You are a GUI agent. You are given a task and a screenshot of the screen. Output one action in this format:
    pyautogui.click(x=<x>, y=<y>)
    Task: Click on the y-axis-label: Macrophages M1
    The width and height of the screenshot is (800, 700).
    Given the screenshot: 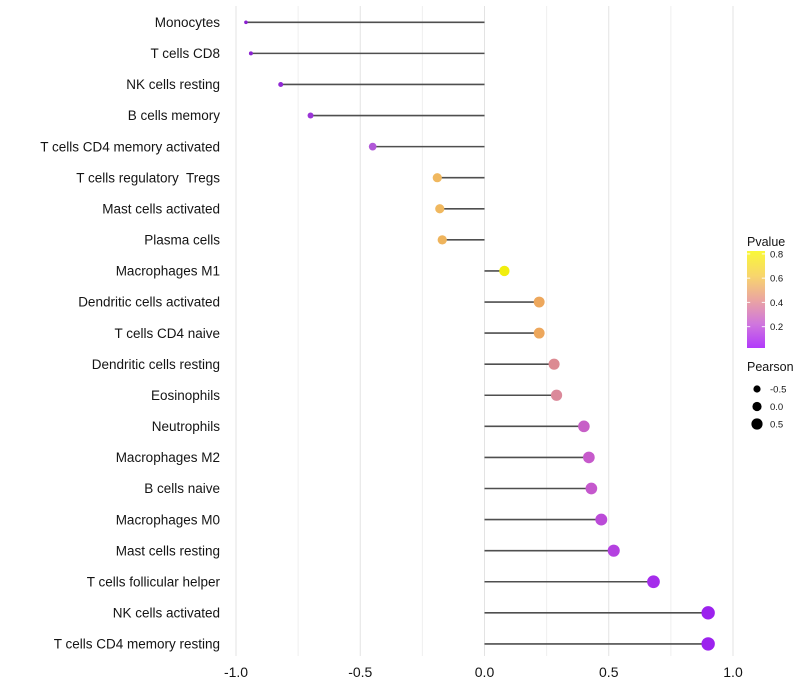 What is the action you would take?
    pyautogui.click(x=168, y=271)
    